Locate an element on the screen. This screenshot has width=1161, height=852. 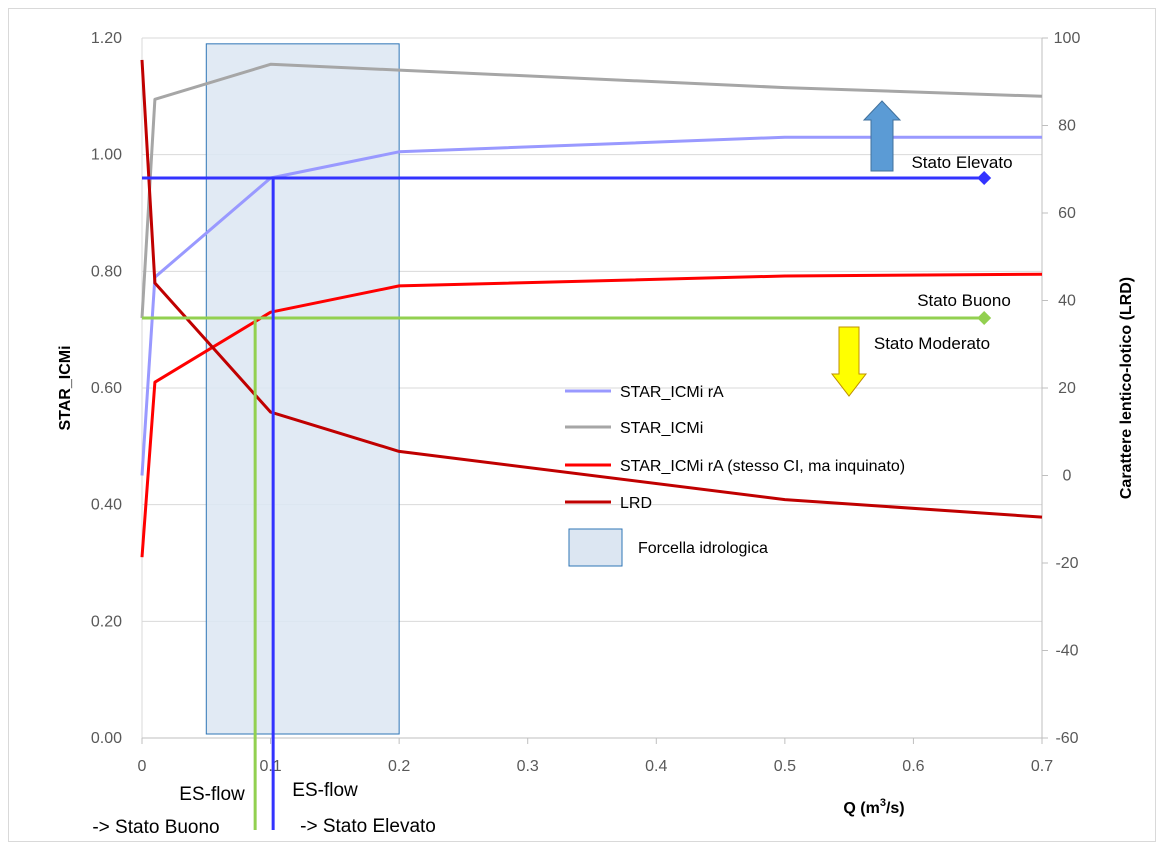
hydrological-band-layer is located at coordinates (302, 389).